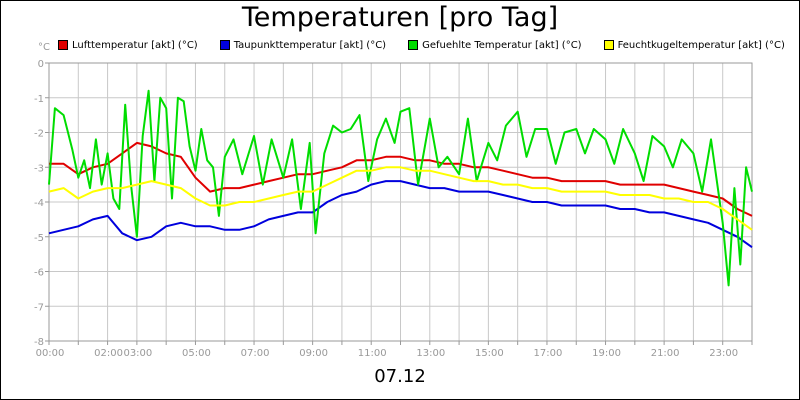 The image size is (800, 400). I want to click on x-tick-label: 13:00, so click(430, 353).